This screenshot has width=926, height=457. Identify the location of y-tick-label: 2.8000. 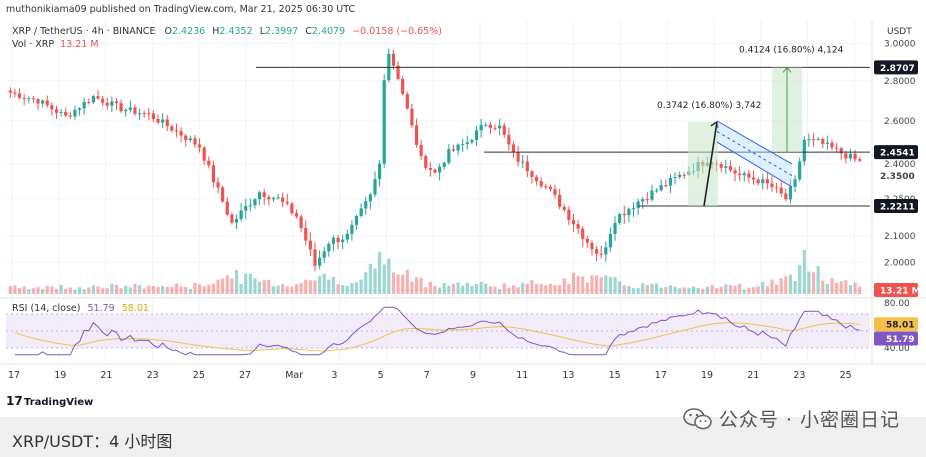
(900, 82).